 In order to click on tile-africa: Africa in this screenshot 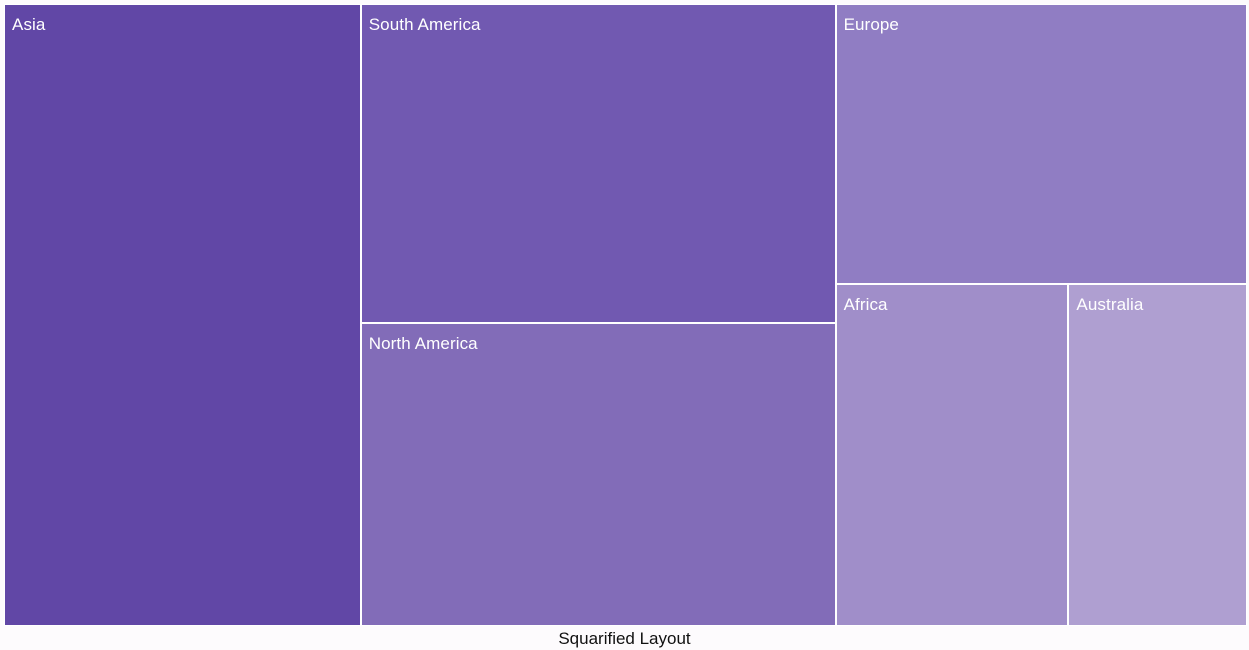, I will do `click(952, 454)`.